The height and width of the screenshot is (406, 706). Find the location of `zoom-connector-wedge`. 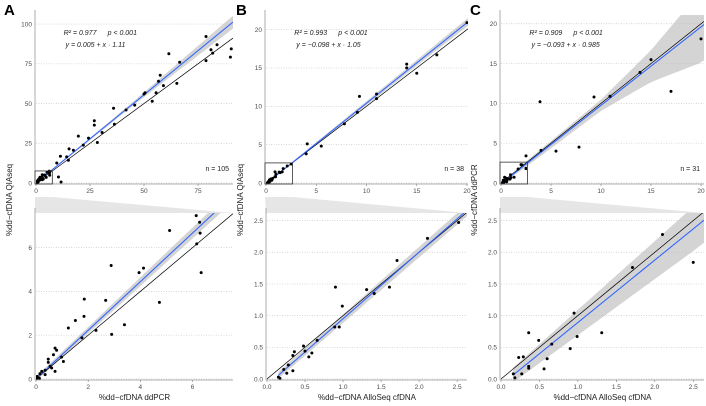

zoom-connector-wedge is located at coordinates (366, 205).